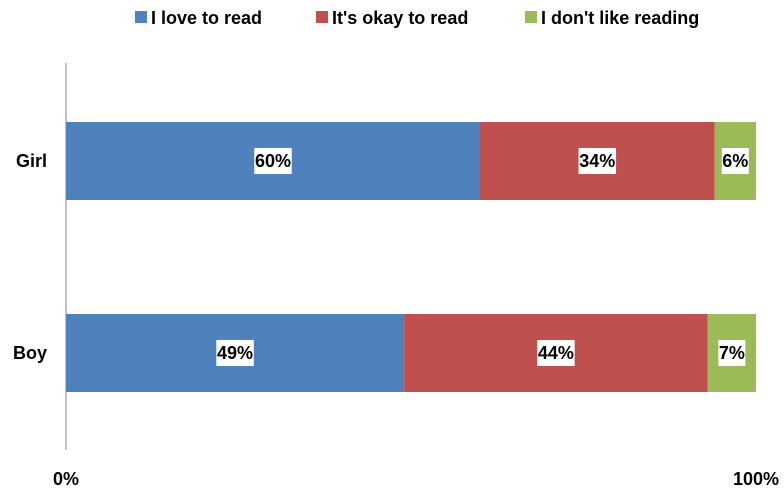 This screenshot has height=488, width=784. I want to click on x-tick-labels: 0% 100%, so click(416, 478).